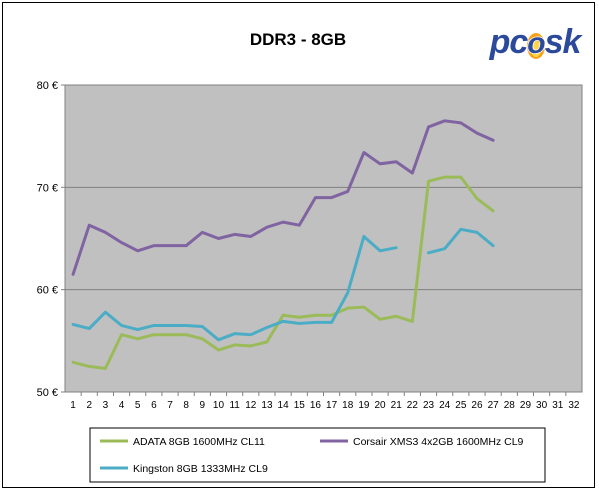 This screenshot has height=494, width=599. What do you see at coordinates (413, 405) in the screenshot?
I see `x-tick-label: 22` at bounding box center [413, 405].